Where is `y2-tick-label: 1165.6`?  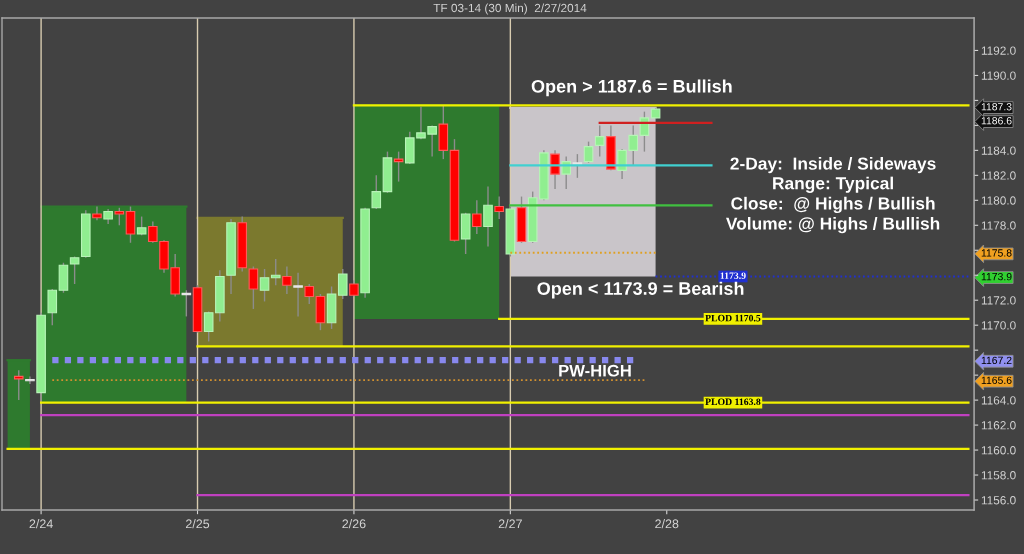 y2-tick-label: 1165.6 is located at coordinates (996, 380).